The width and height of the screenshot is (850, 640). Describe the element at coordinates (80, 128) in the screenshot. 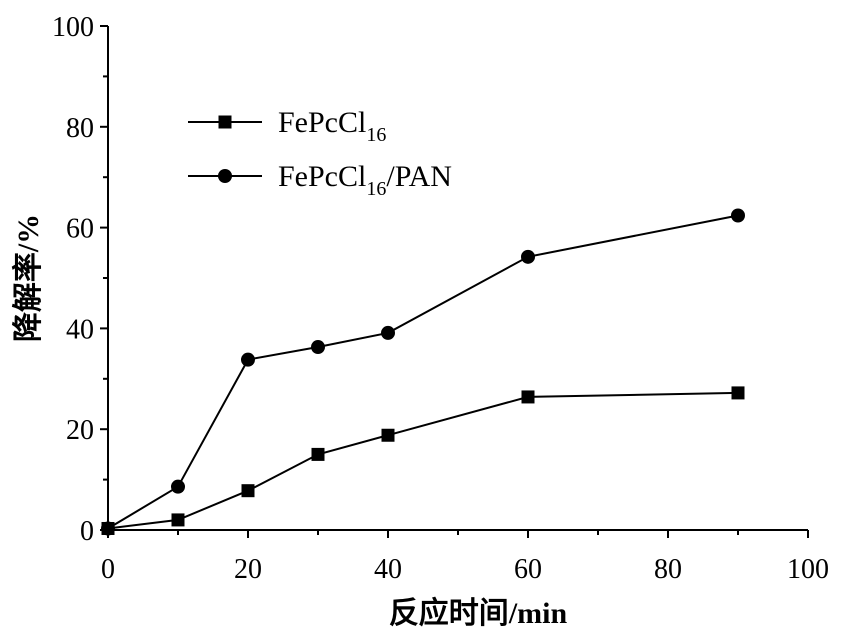

I see `y-tick-label: 80` at that location.